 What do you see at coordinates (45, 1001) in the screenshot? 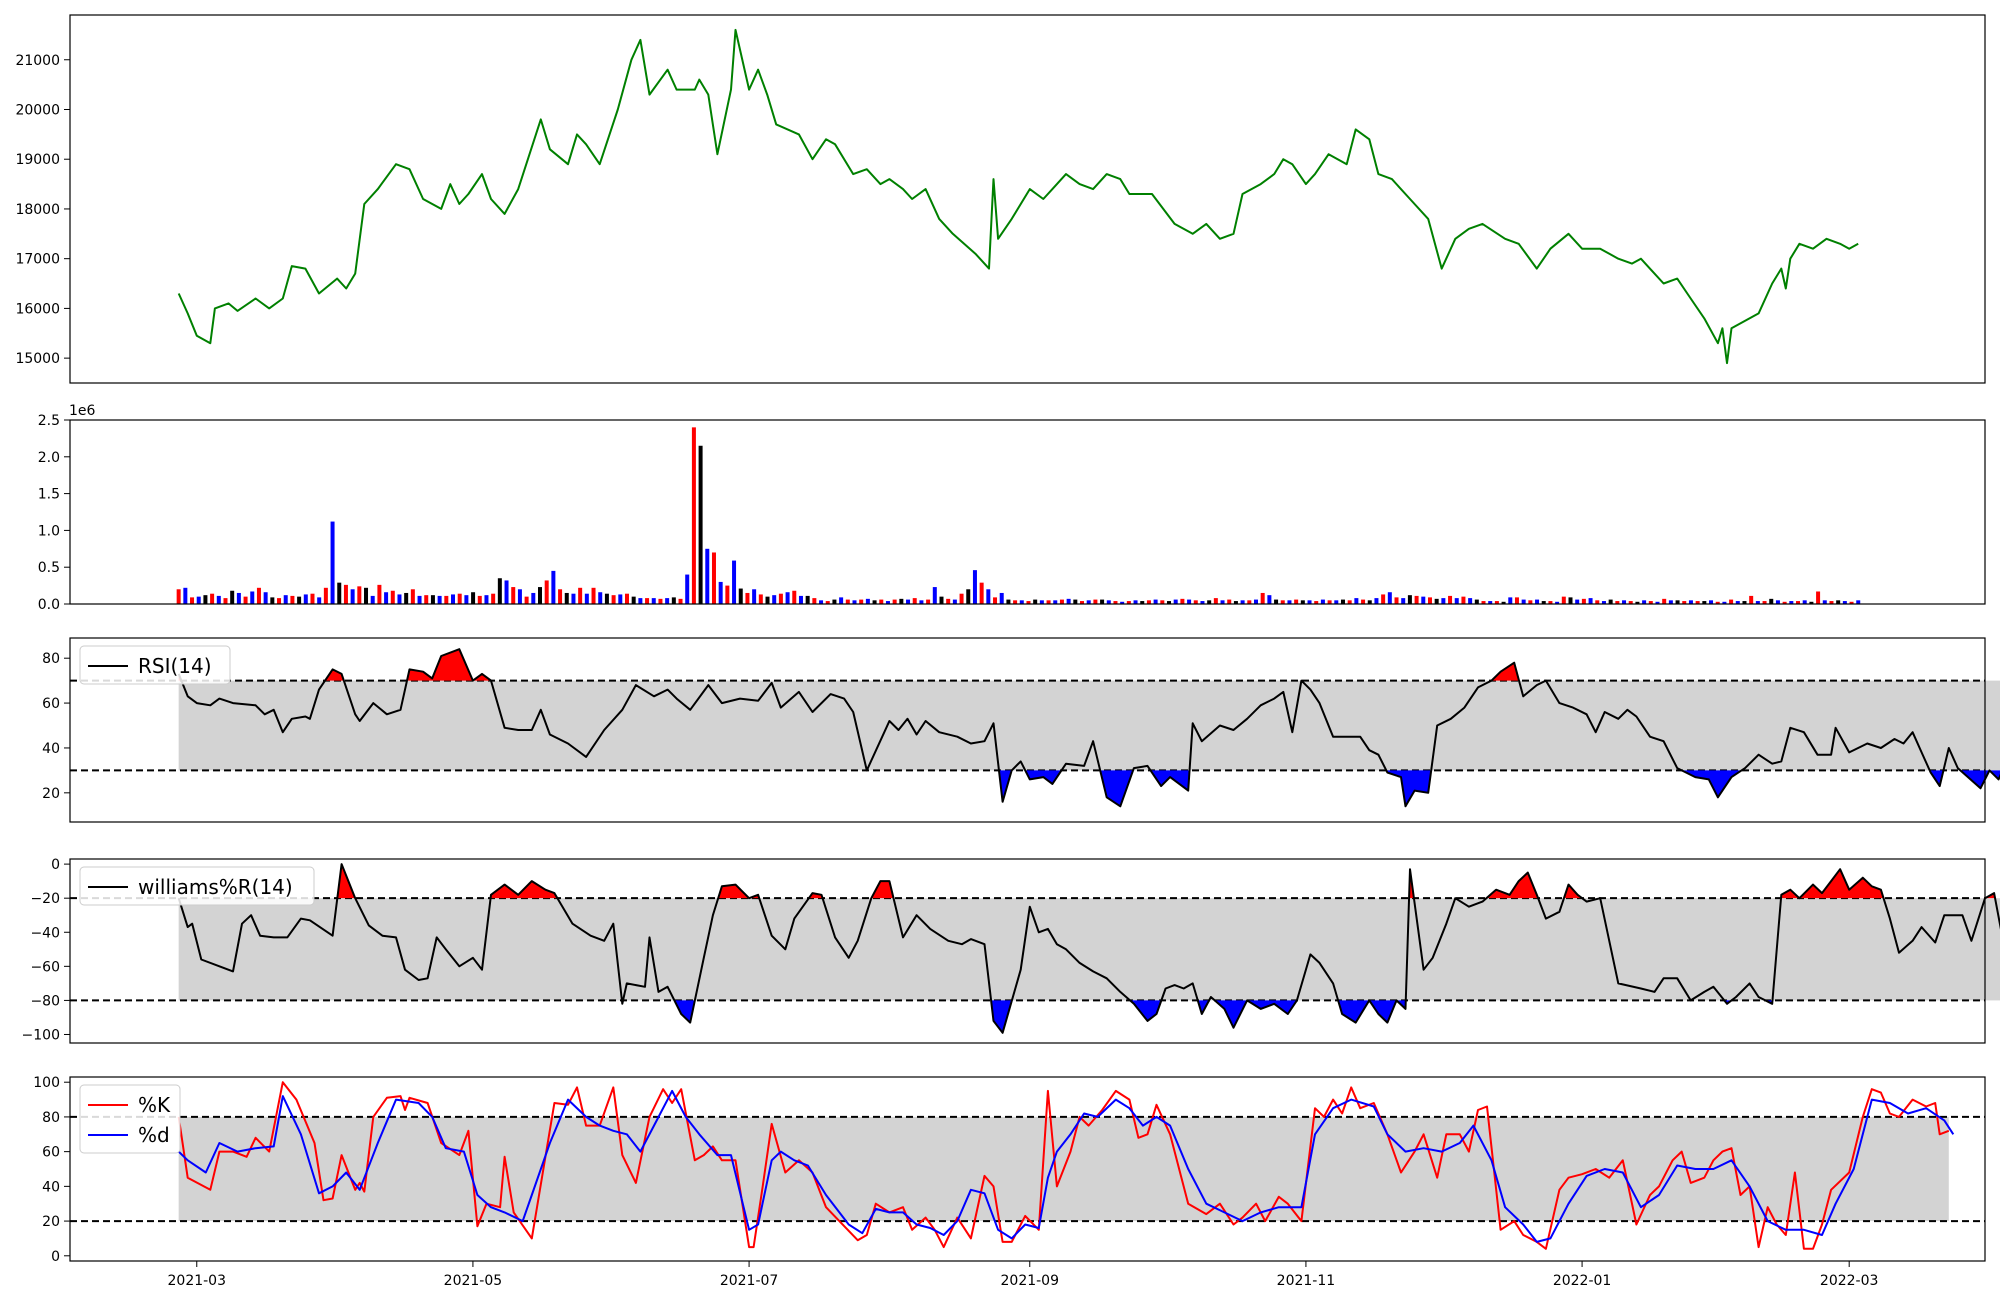
I see `williams-ytick-label: −80` at bounding box center [45, 1001].